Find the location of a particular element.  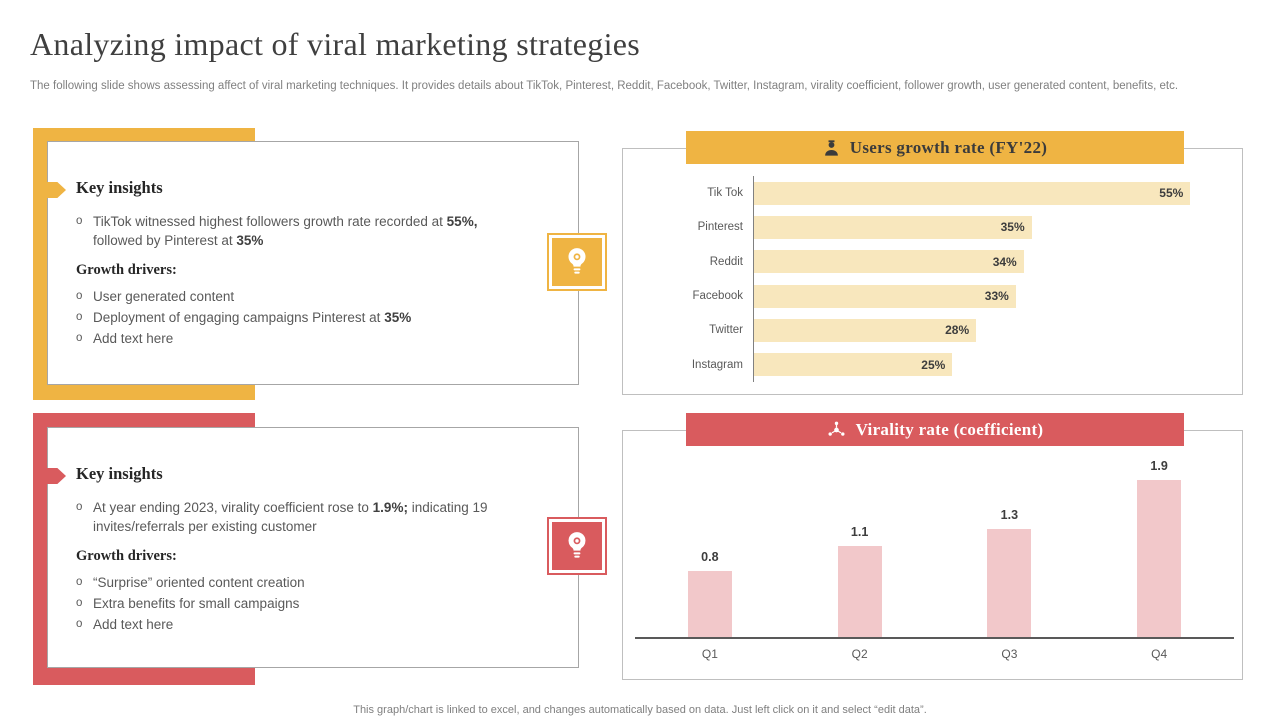

value-label: 1.1 is located at coordinates (859, 532).